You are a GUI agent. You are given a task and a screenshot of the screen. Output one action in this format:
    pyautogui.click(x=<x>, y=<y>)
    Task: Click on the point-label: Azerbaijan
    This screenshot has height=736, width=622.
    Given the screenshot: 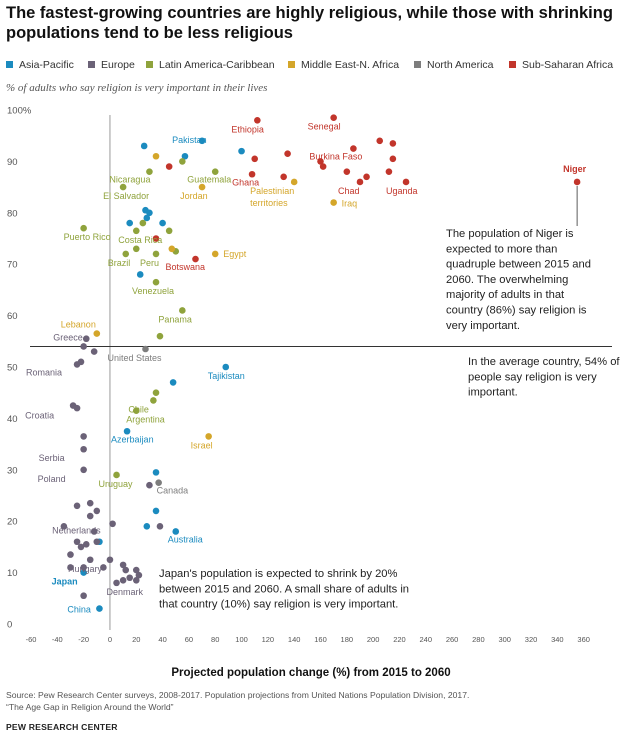 What is the action you would take?
    pyautogui.click(x=132, y=439)
    